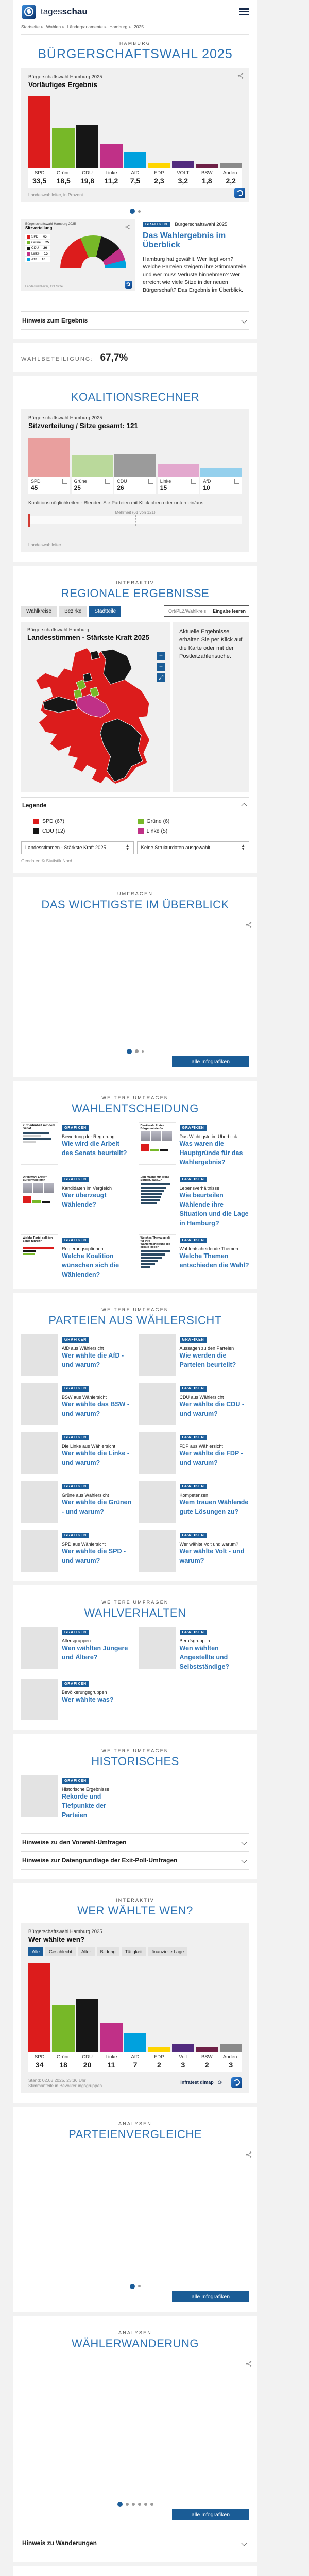 Image resolution: width=309 pixels, height=2576 pixels. I want to click on zoom-out-button: −, so click(161, 667).